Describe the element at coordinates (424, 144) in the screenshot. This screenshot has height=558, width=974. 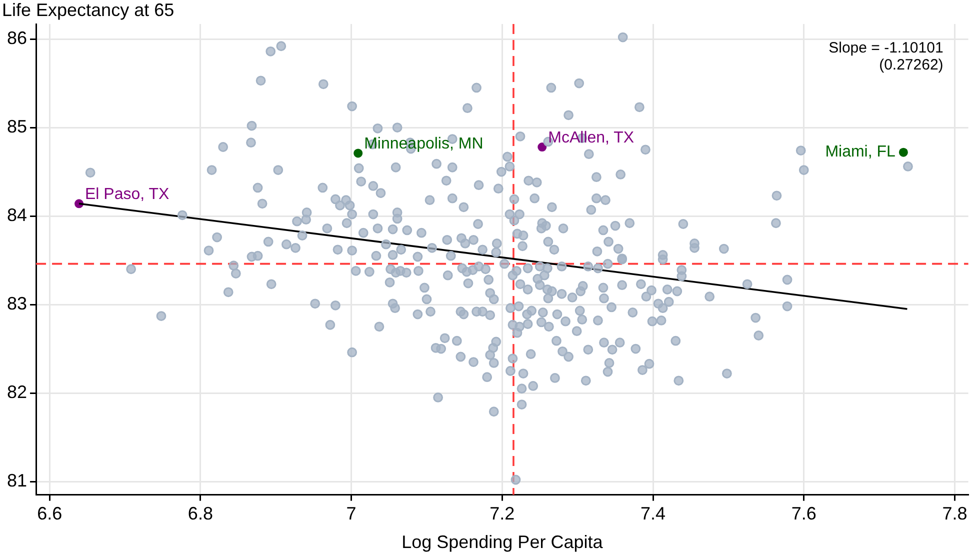
I see `series-label: Minneapolis, MN` at that location.